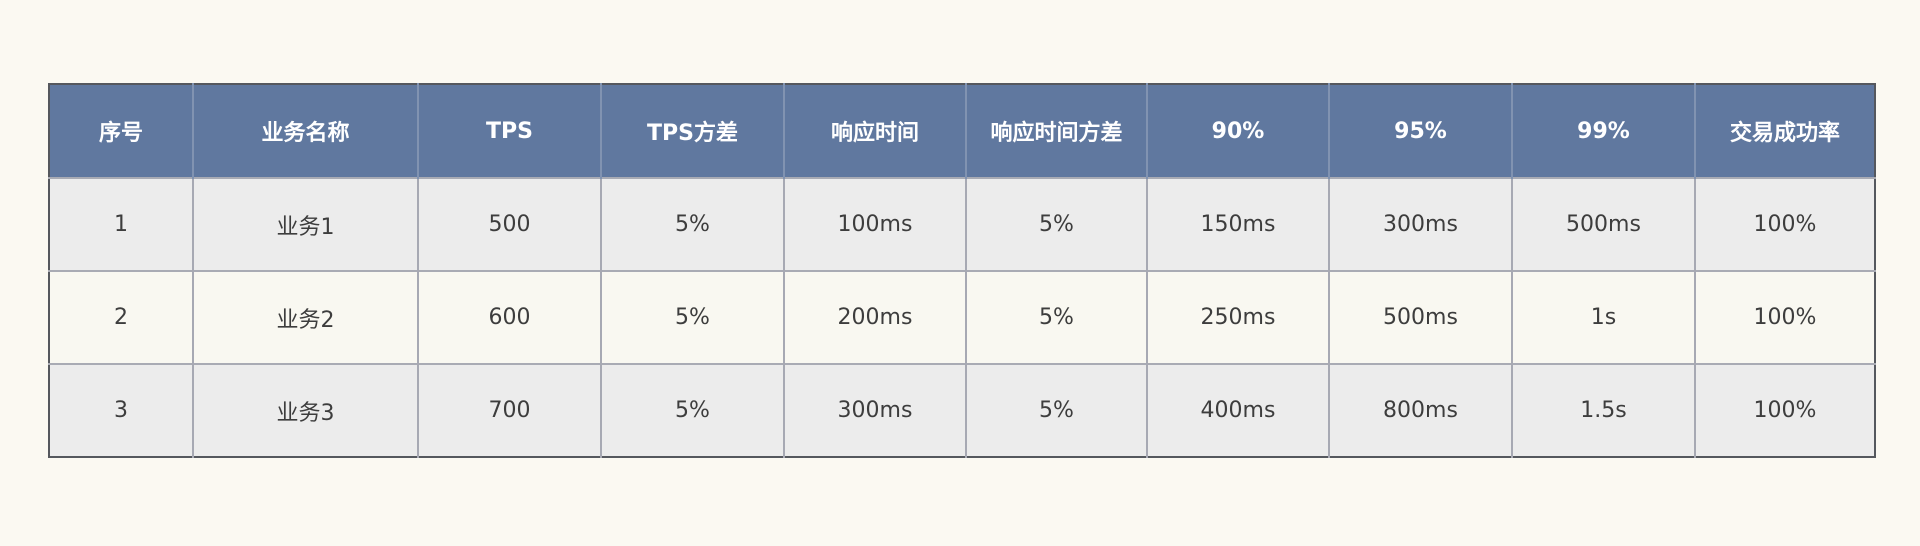 The image size is (1920, 546). What do you see at coordinates (874, 224) in the screenshot?
I see `cell-response-time: 100ms` at bounding box center [874, 224].